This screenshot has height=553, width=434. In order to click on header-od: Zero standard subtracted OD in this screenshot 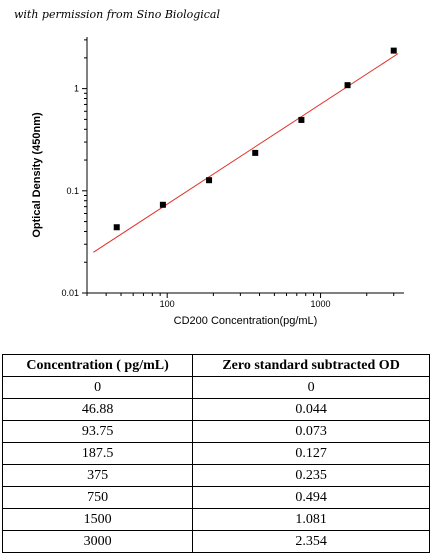, I will do `click(311, 365)`.